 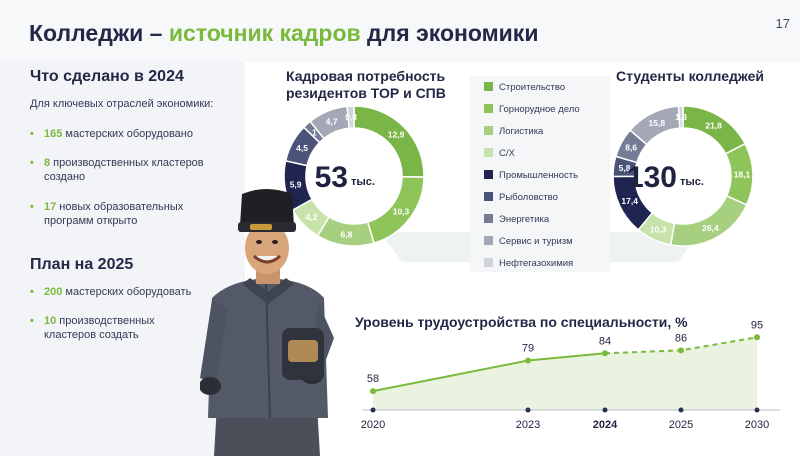 What do you see at coordinates (114, 214) in the screenshot?
I see `done-item-text: новых образовательных программ открыто` at bounding box center [114, 214].